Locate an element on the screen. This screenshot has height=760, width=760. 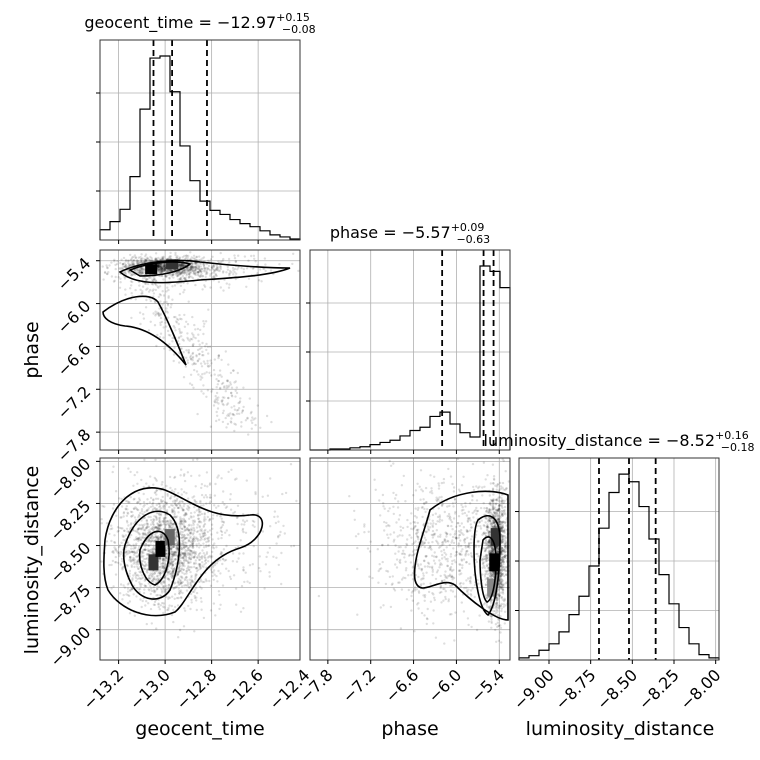
hist-luminosity-distance-frame is located at coordinates (619, 559).